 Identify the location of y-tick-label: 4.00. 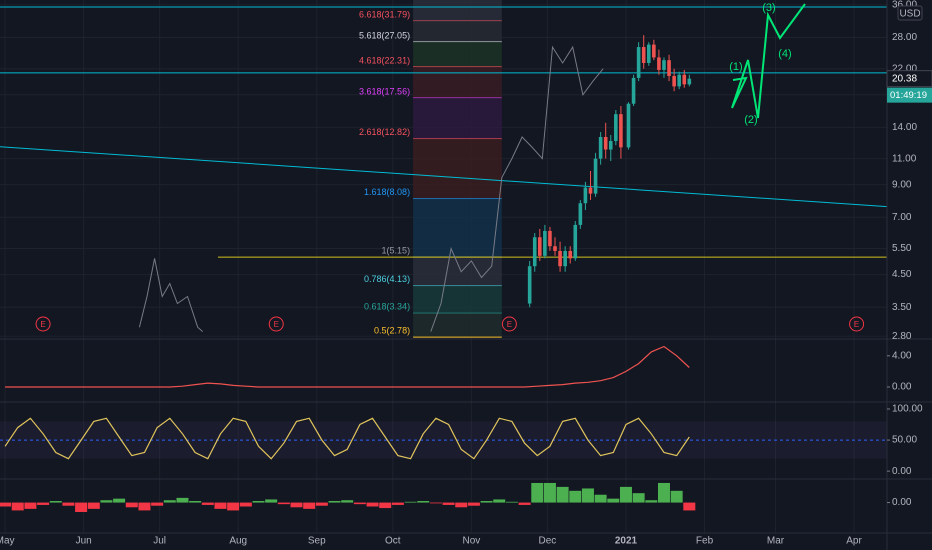
(902, 355).